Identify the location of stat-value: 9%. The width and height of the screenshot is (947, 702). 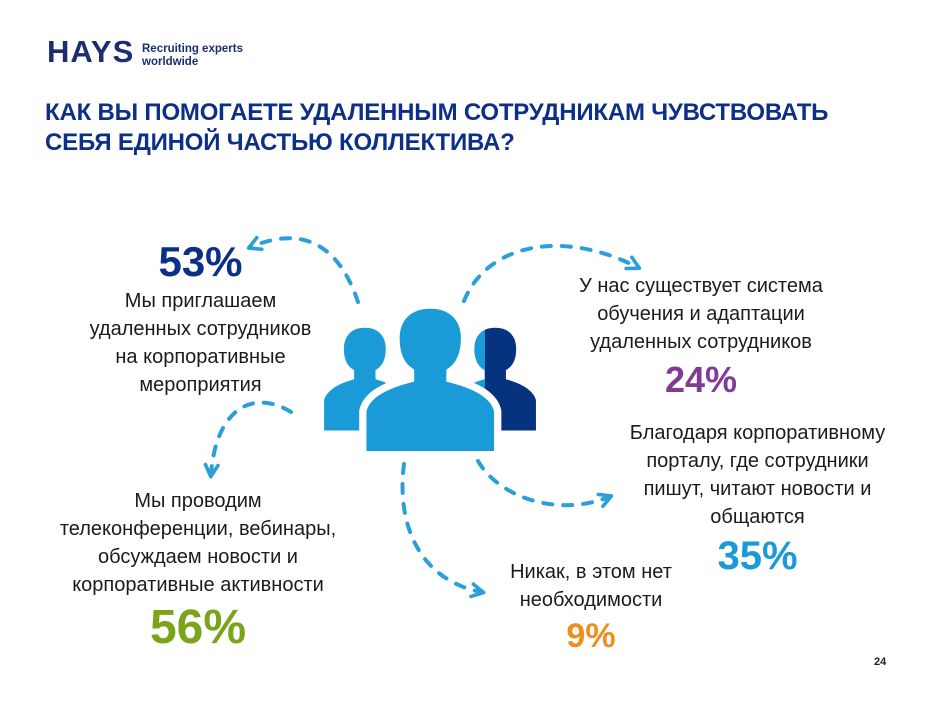
(591, 636).